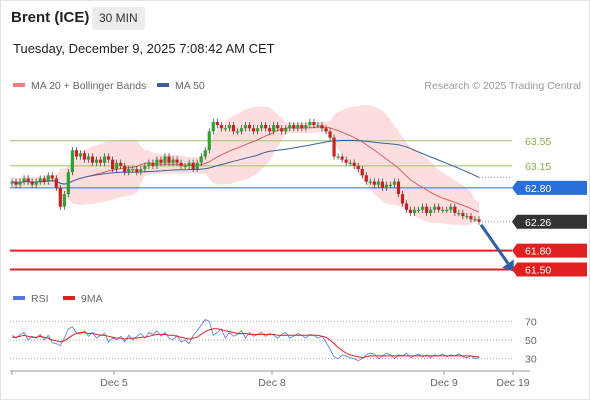 Image resolution: width=590 pixels, height=400 pixels. I want to click on legend-ma20-swatch, so click(19, 85).